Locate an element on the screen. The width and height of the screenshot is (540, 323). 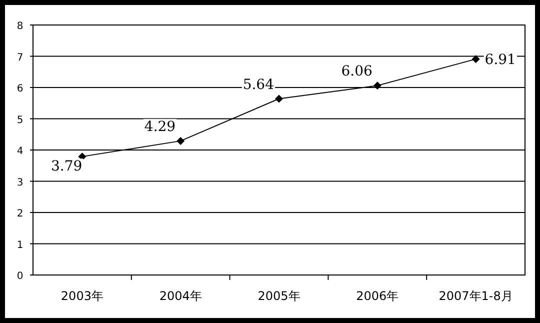
data-label: 3.79 is located at coordinates (66, 166).